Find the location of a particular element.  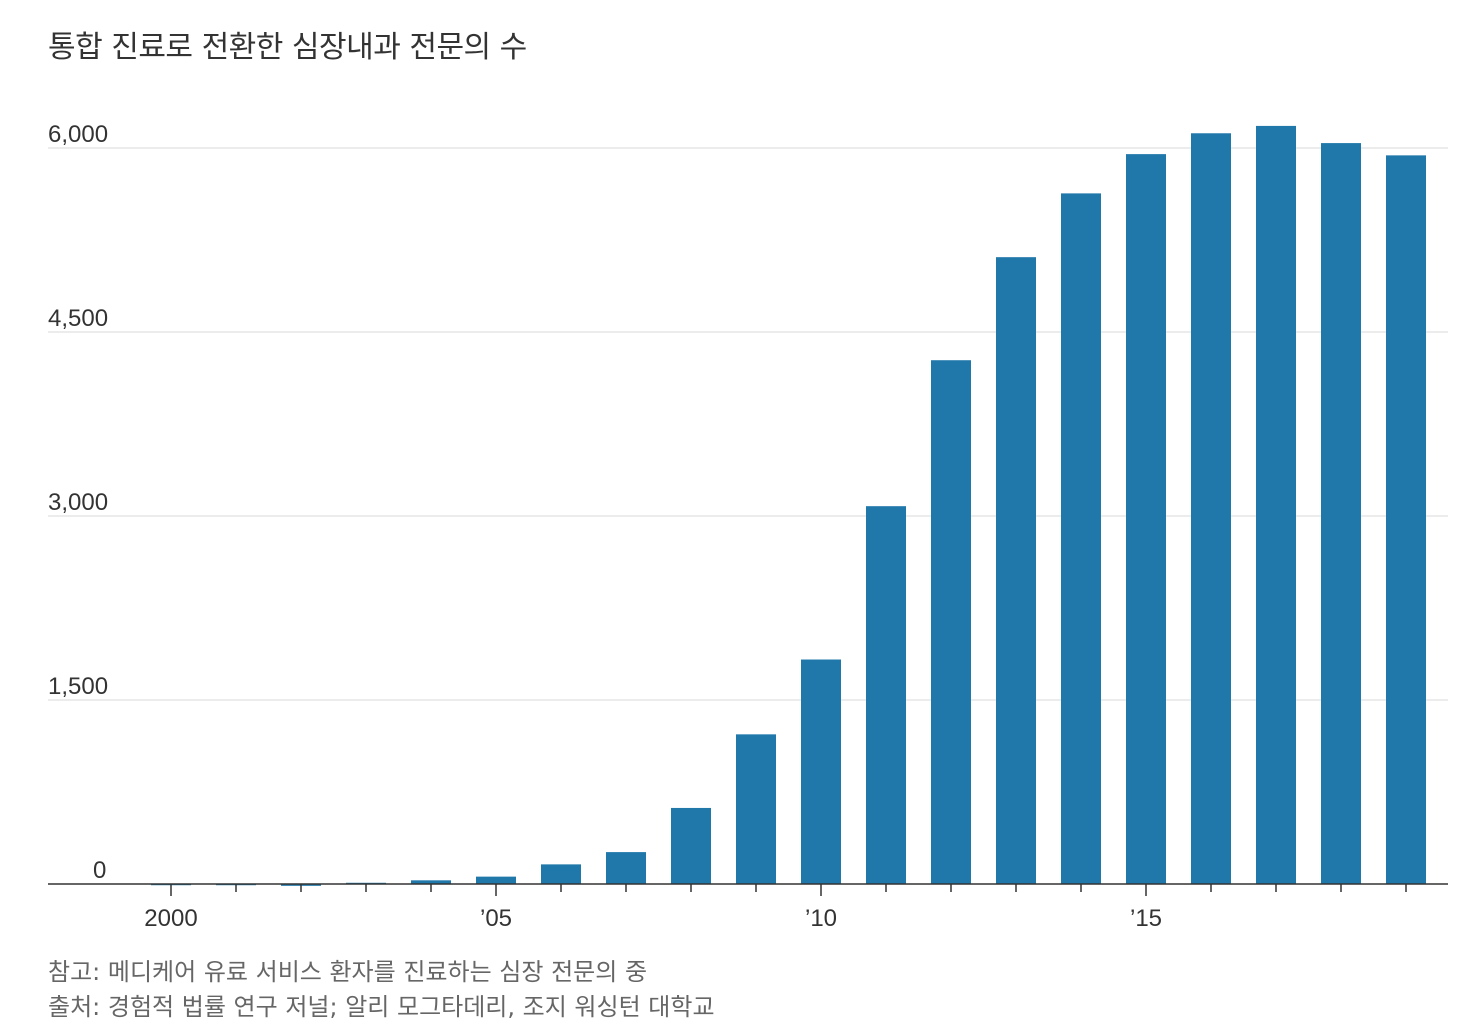

x-axis-tick-labels: 2000 ’05 ’10 ’15 is located at coordinates (653, 918).